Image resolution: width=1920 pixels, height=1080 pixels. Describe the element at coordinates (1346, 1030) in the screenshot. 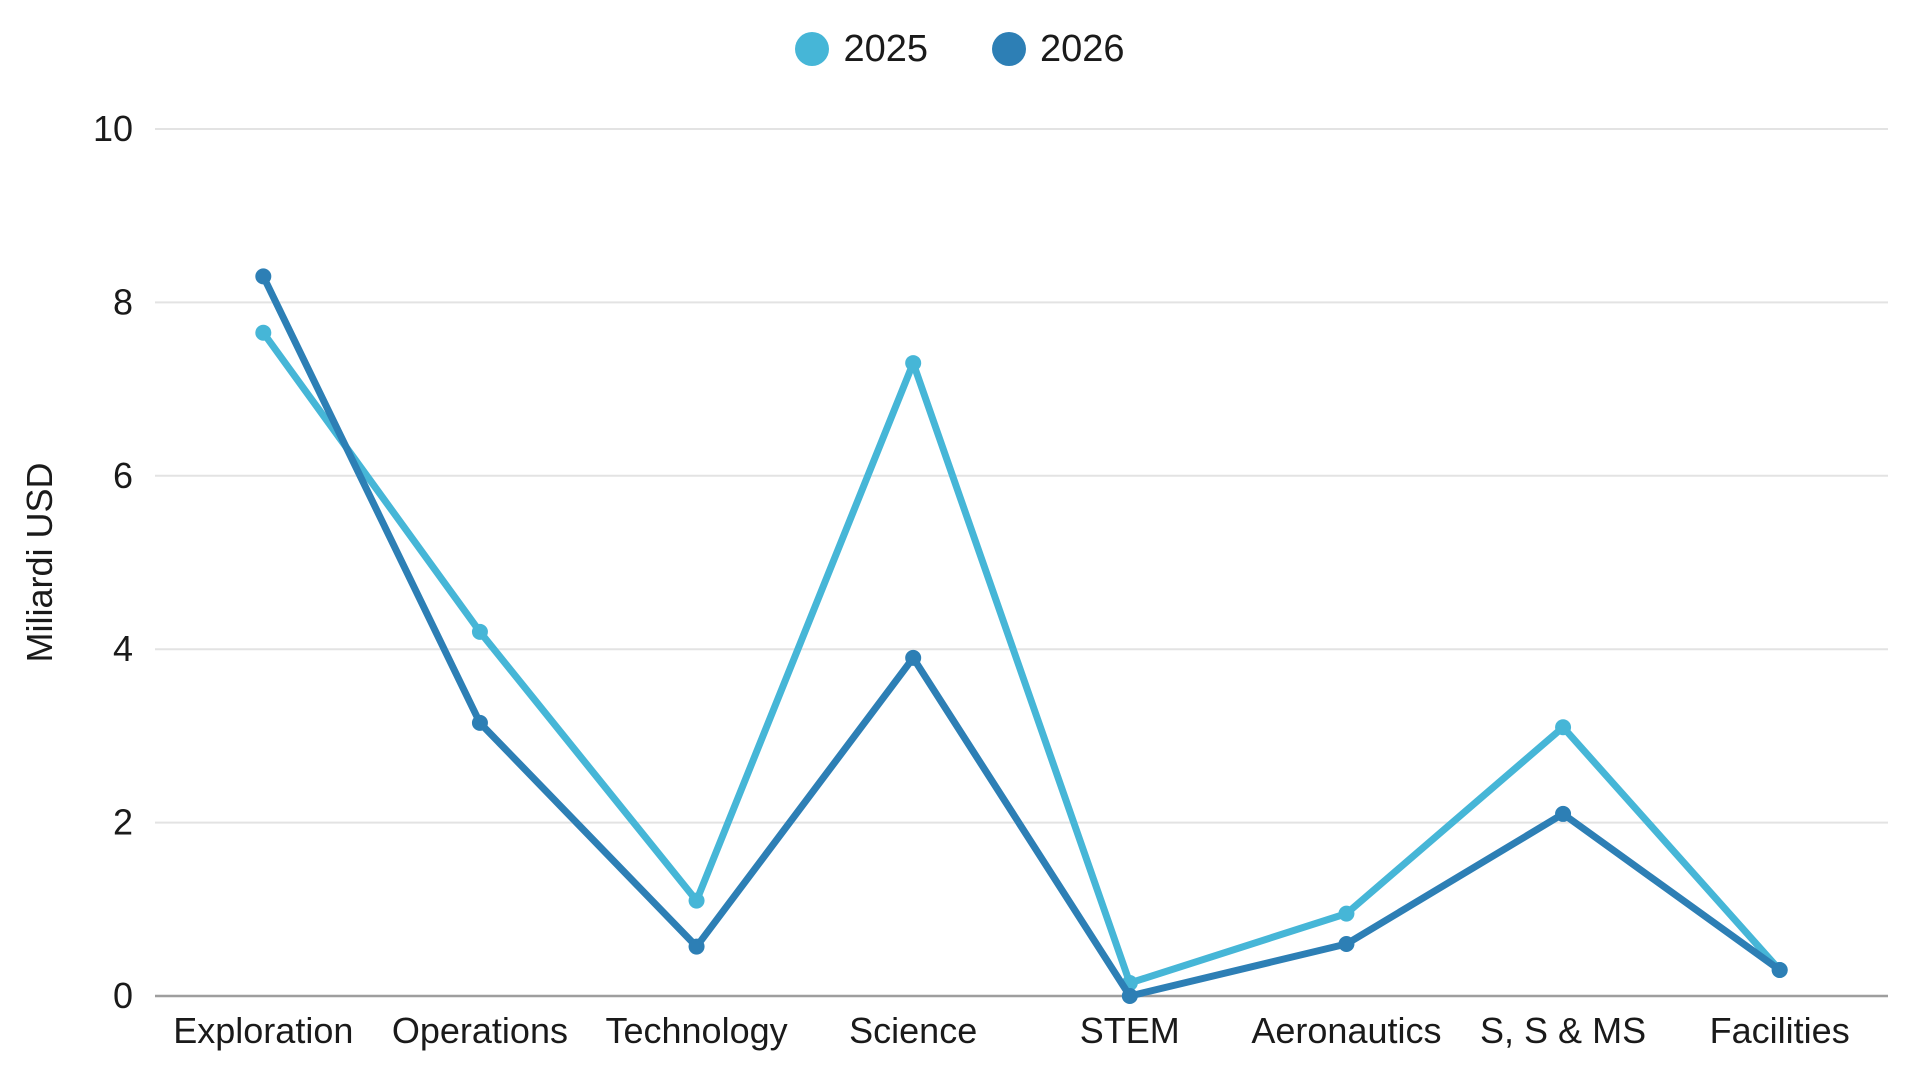

I see `x-tick-label: Aeronautics` at that location.